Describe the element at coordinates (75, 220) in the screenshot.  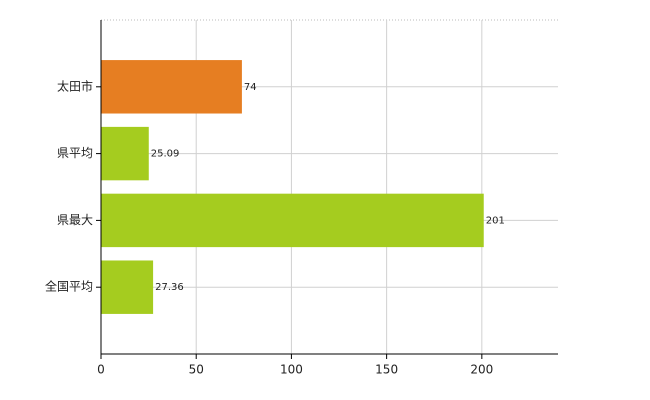
I see `y-tick-label: 県最大` at that location.